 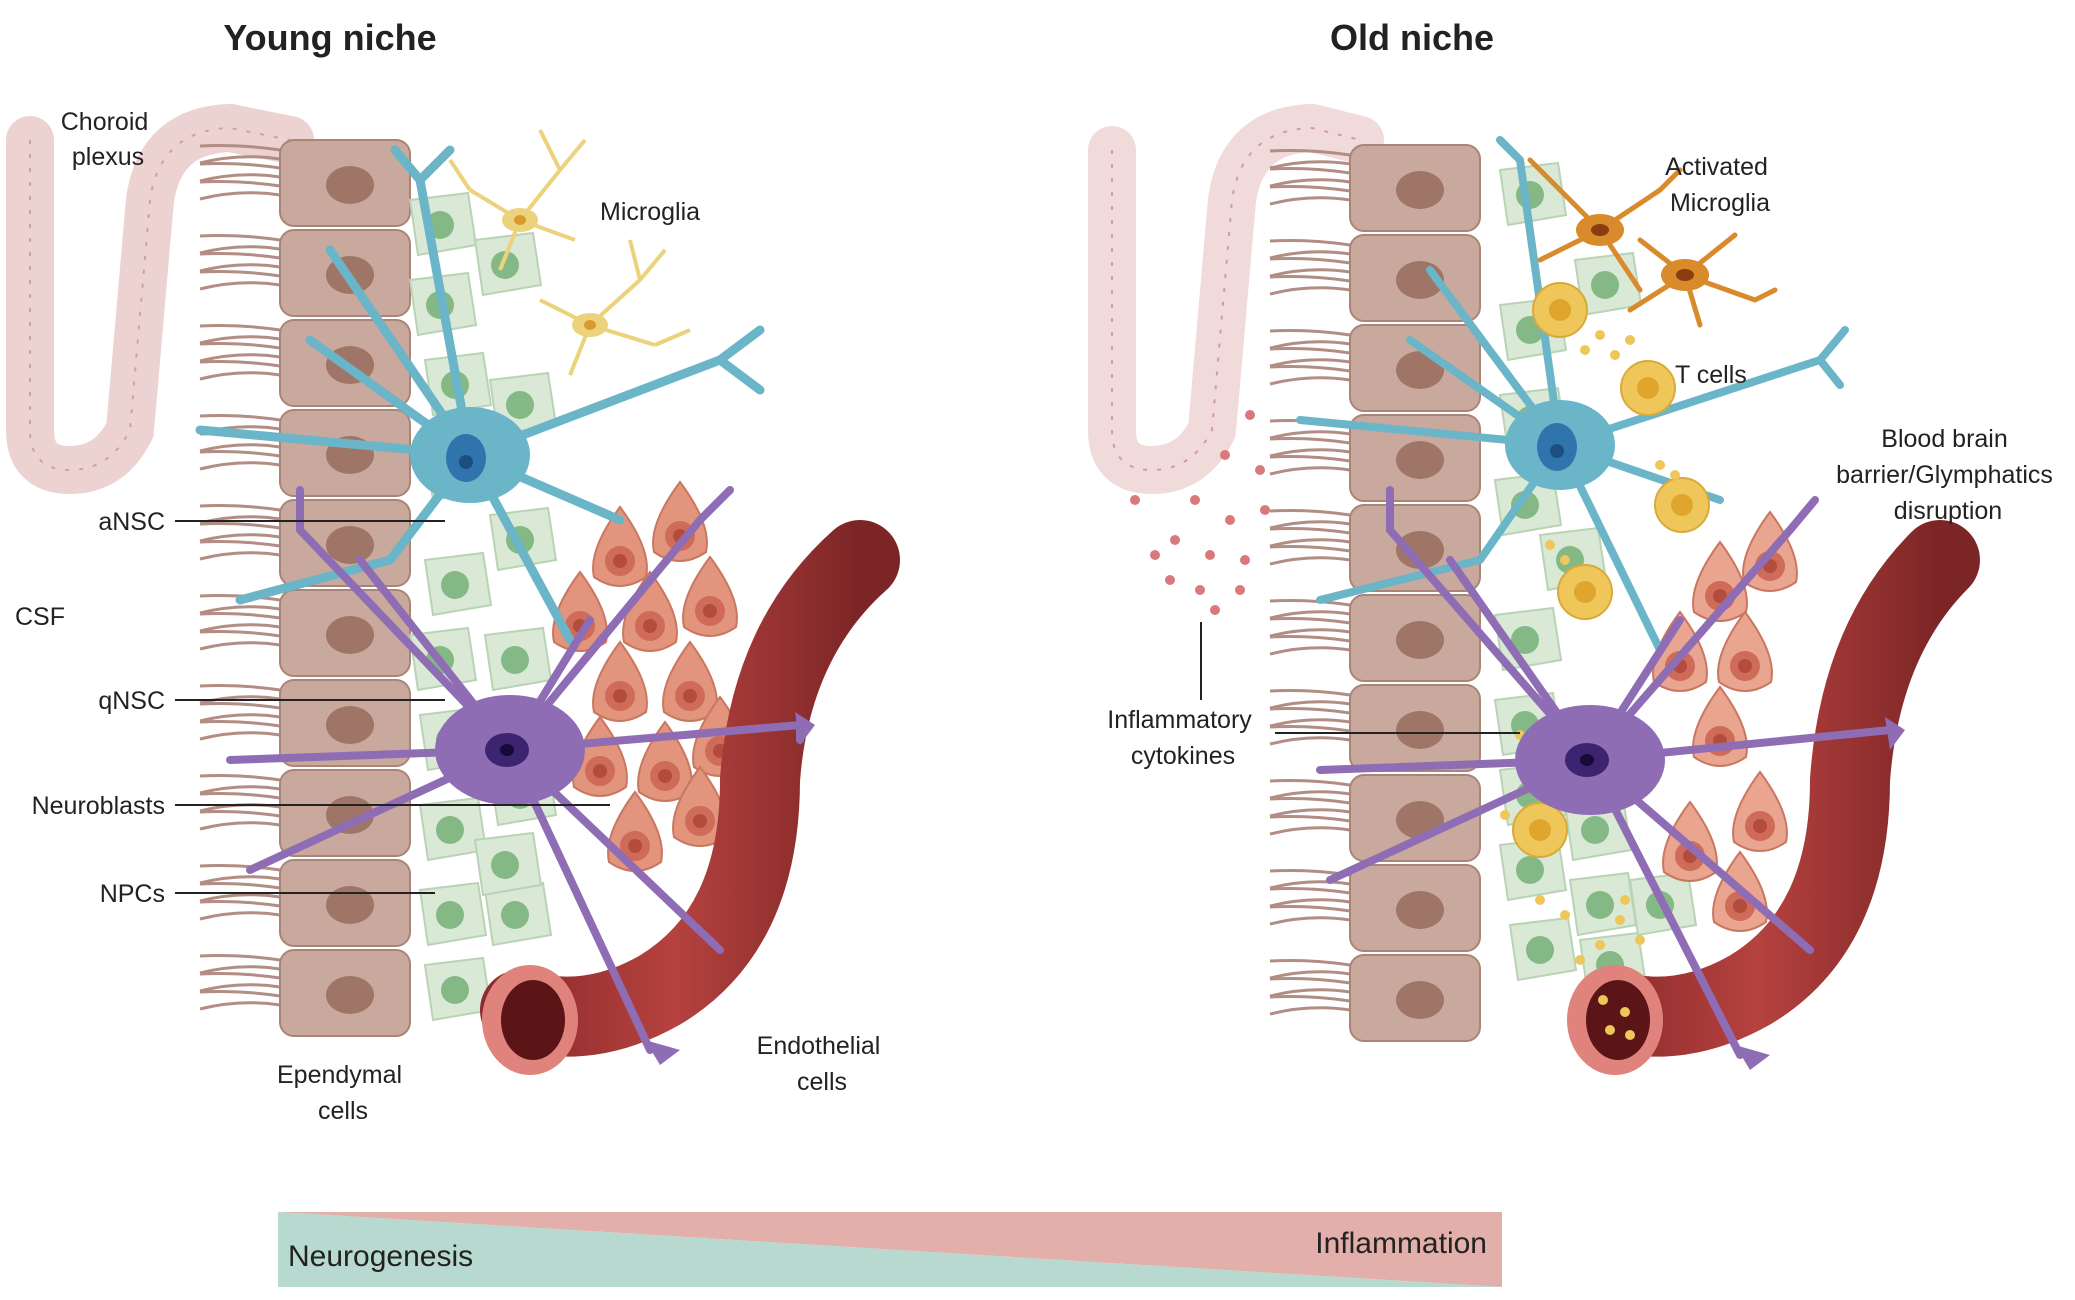 What do you see at coordinates (131, 522) in the screenshot?
I see `ansc-label: aNSC` at bounding box center [131, 522].